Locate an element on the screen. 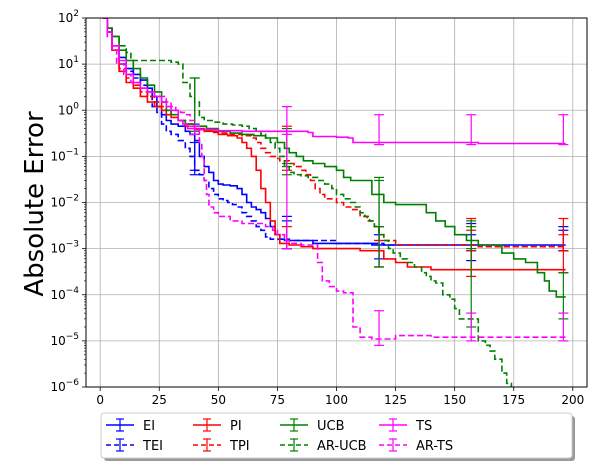 Image resolution: width=596 pixels, height=468 pixels. y-tick-label: 10⁻³ is located at coordinates (64, 248).